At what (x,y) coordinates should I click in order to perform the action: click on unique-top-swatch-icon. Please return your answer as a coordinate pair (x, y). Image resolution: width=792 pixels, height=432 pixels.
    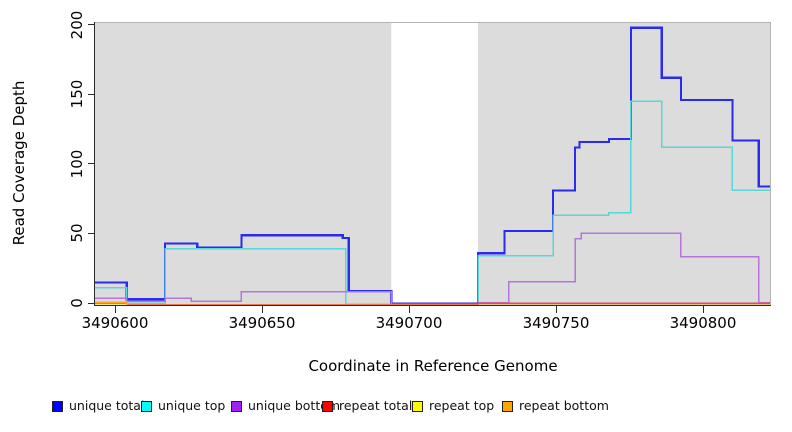
    Looking at the image, I should click on (146, 406).